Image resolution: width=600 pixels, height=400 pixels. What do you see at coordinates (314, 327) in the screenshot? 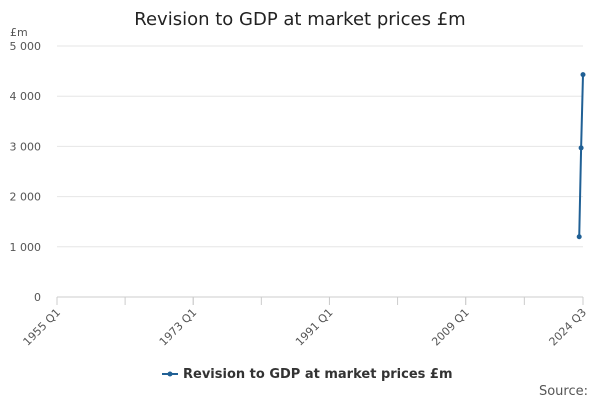
I see `x-tick-label: 1991 Q1` at bounding box center [314, 327].